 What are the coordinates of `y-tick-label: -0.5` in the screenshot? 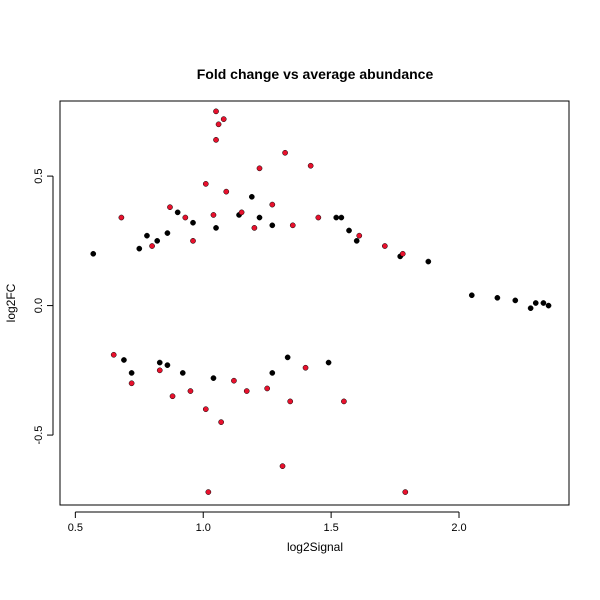 It's located at (39, 435).